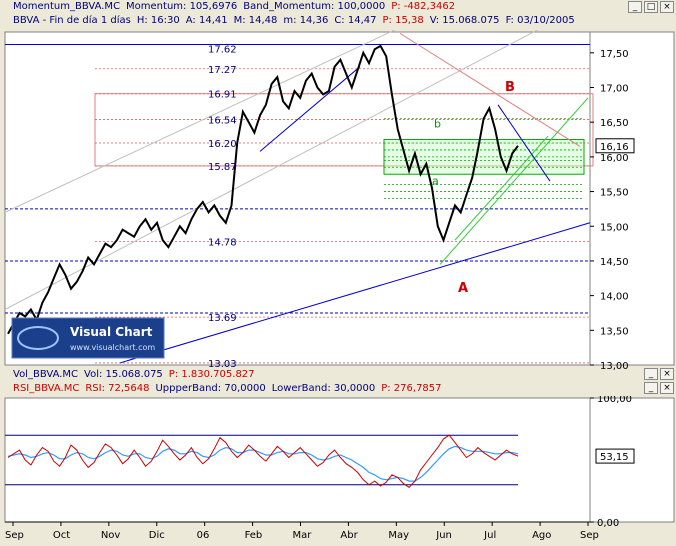 This screenshot has width=676, height=546. I want to click on rsi-y-tick-label: 0,00, so click(608, 523).